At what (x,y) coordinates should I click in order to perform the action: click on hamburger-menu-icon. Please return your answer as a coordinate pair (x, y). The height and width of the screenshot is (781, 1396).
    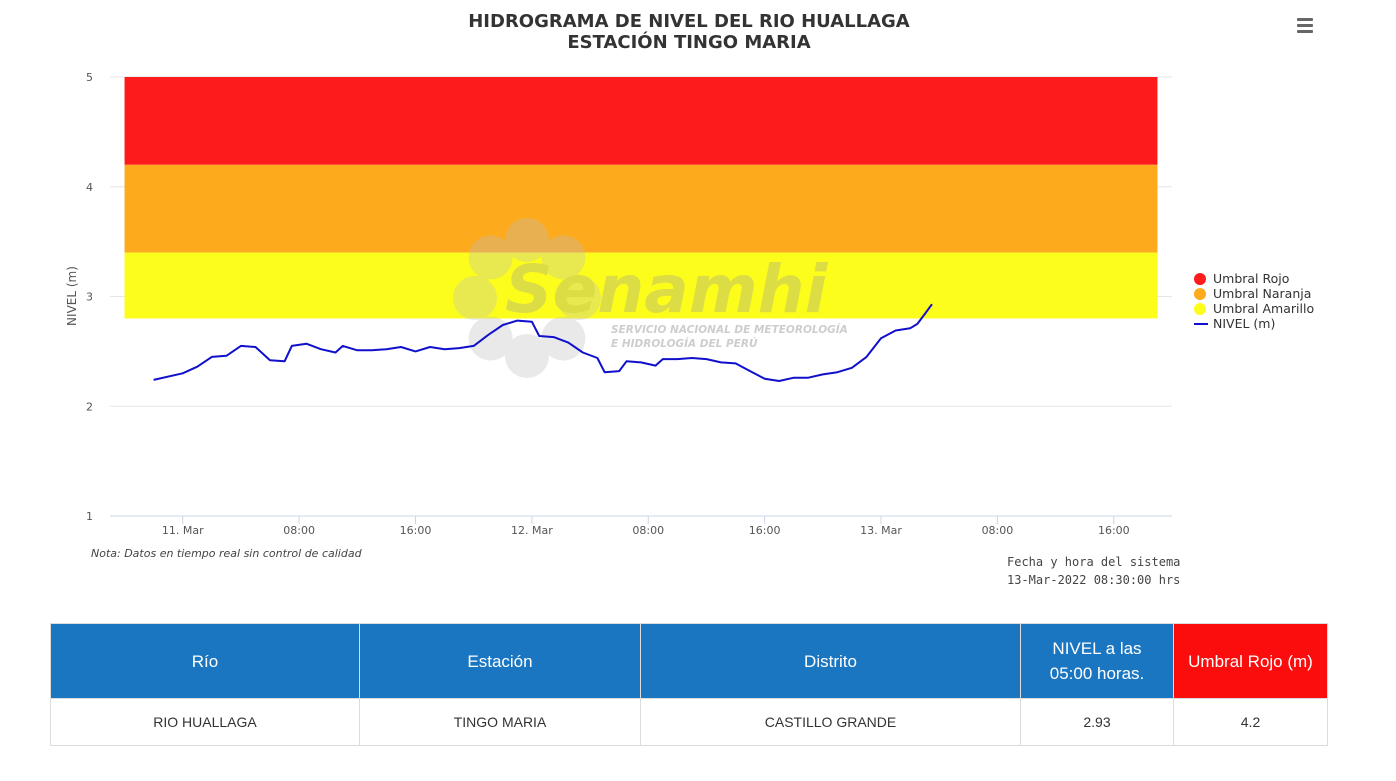
    Looking at the image, I should click on (1305, 25).